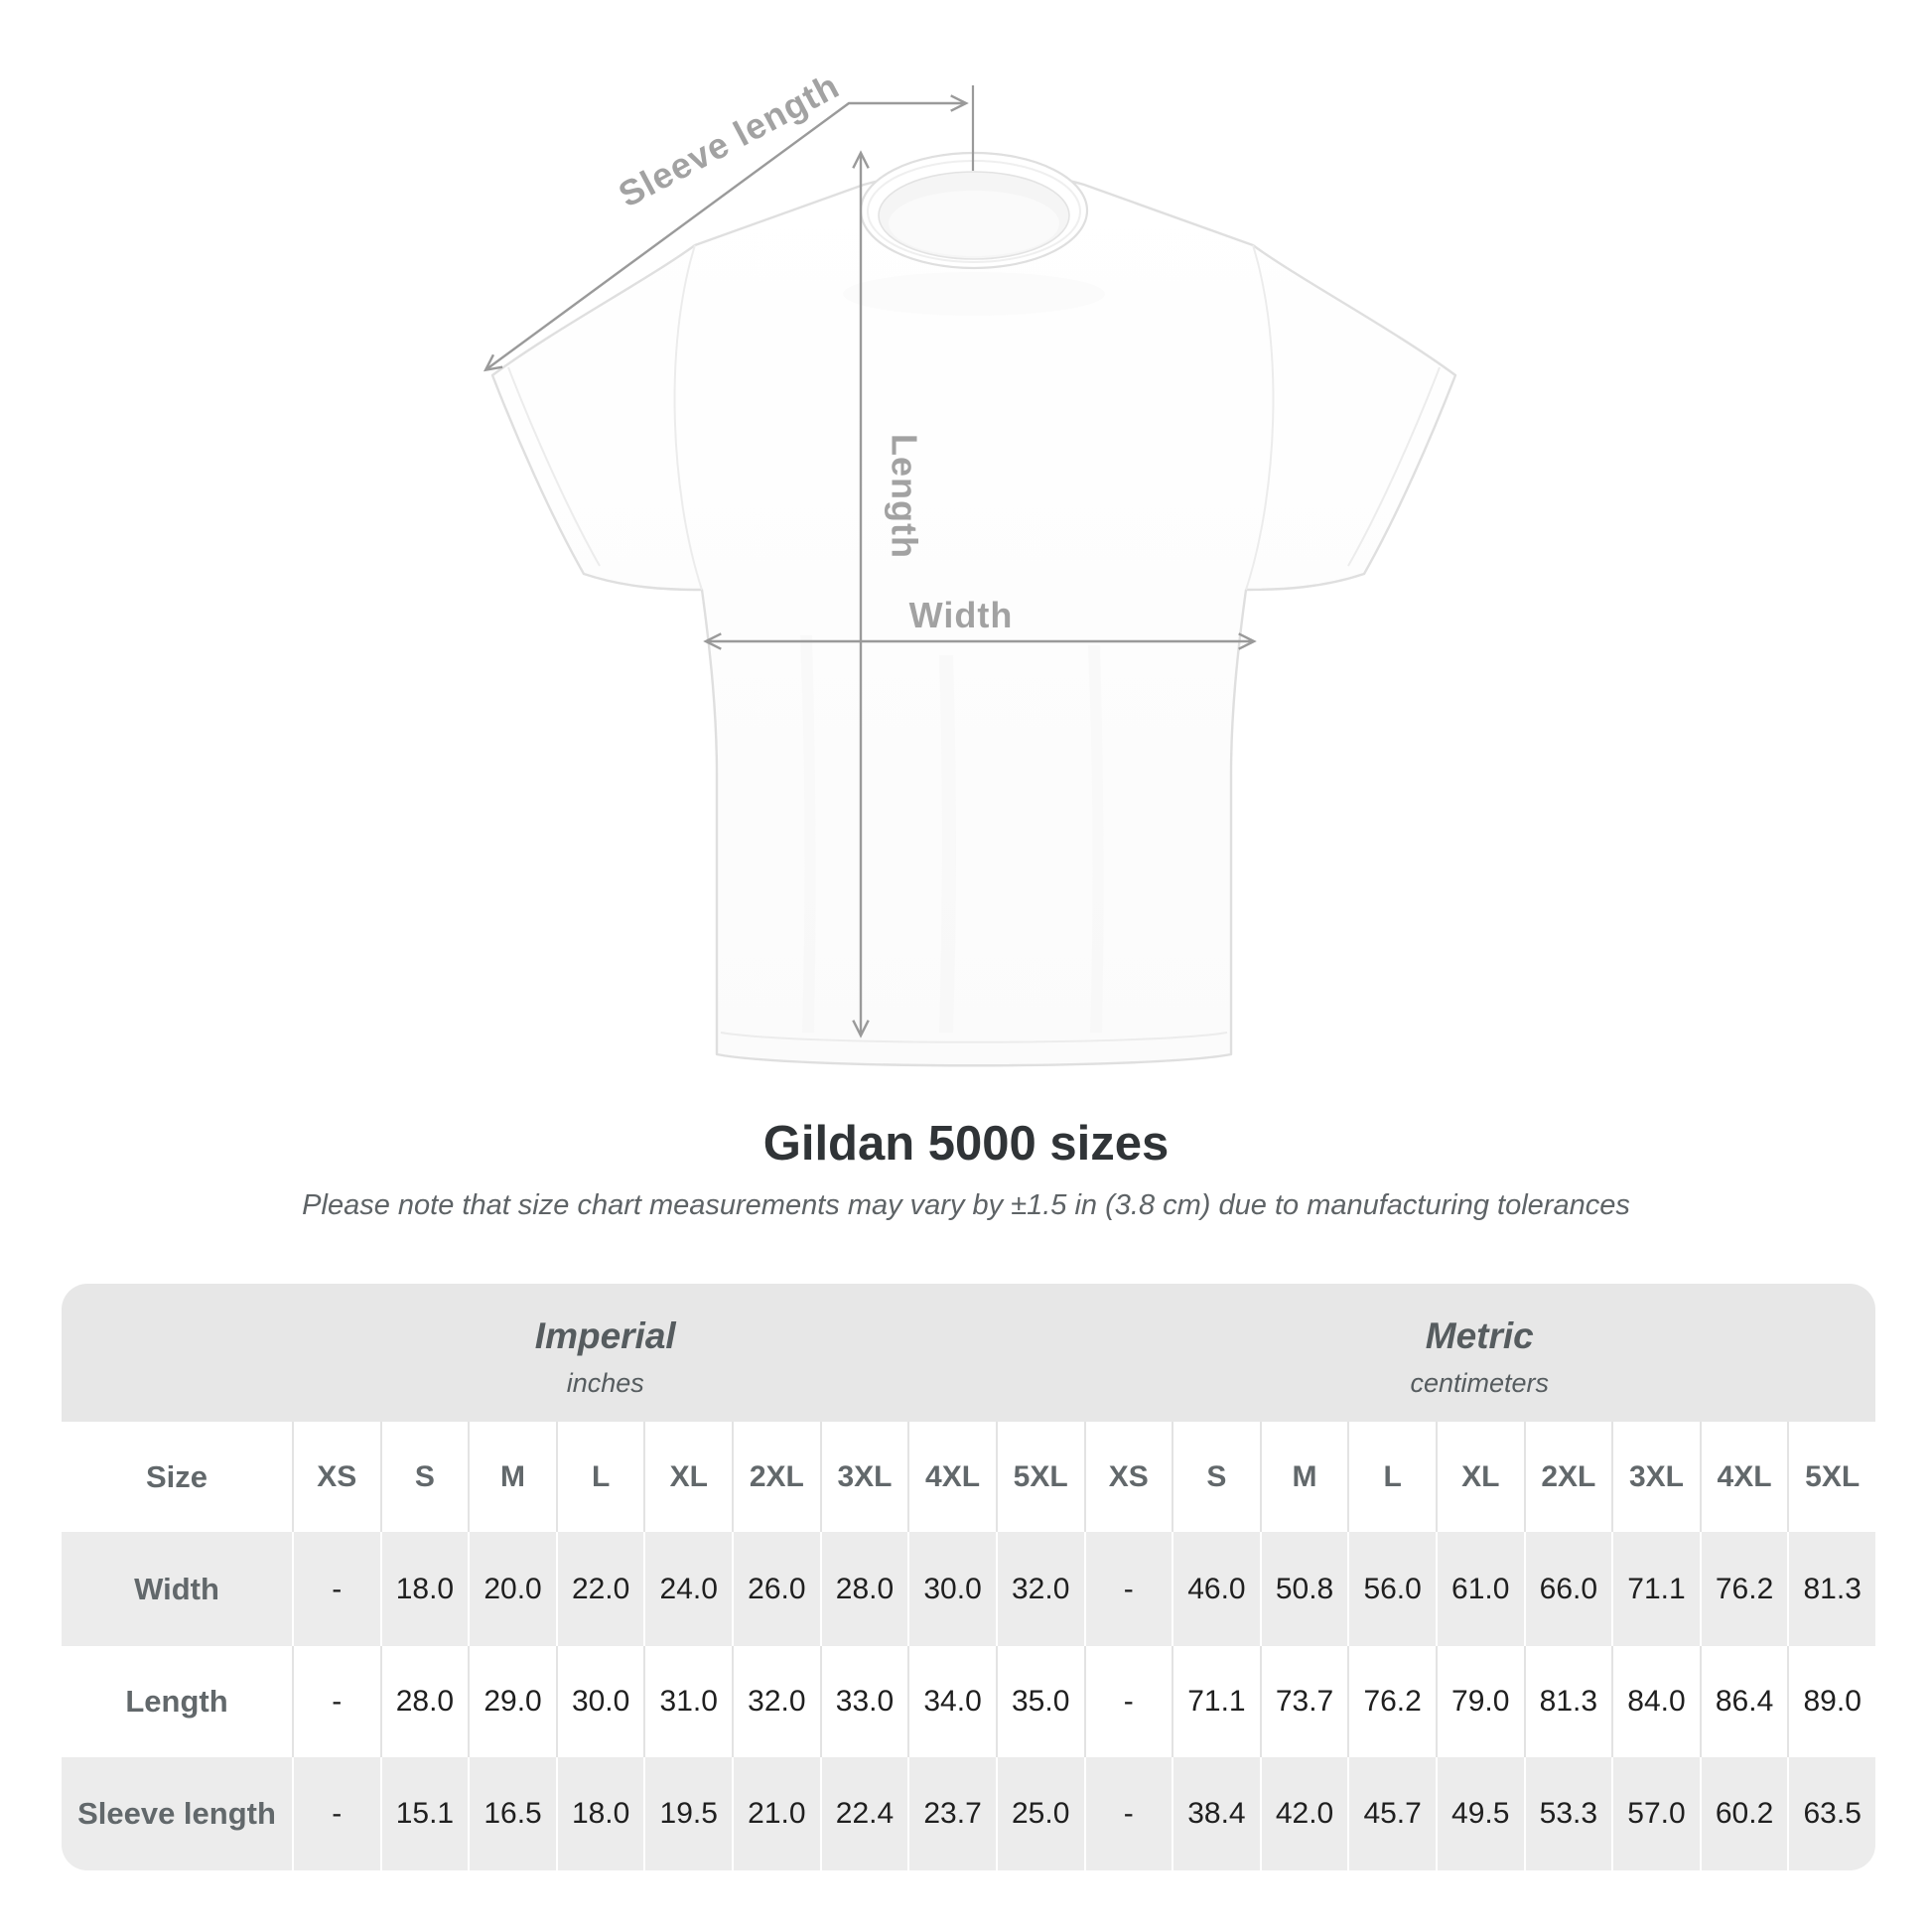  What do you see at coordinates (1480, 1335) in the screenshot?
I see `unit-group-name: Metric` at bounding box center [1480, 1335].